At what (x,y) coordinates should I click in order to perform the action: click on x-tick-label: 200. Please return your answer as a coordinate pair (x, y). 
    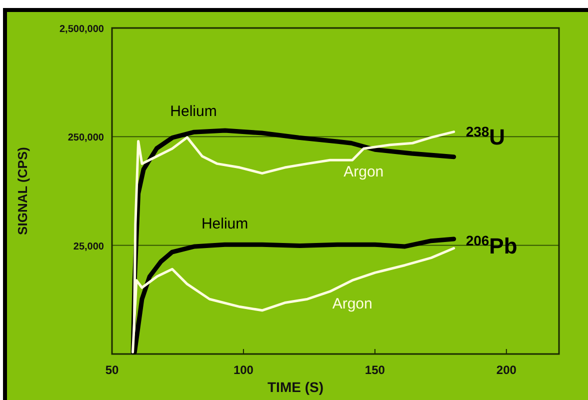
    Looking at the image, I should click on (506, 370).